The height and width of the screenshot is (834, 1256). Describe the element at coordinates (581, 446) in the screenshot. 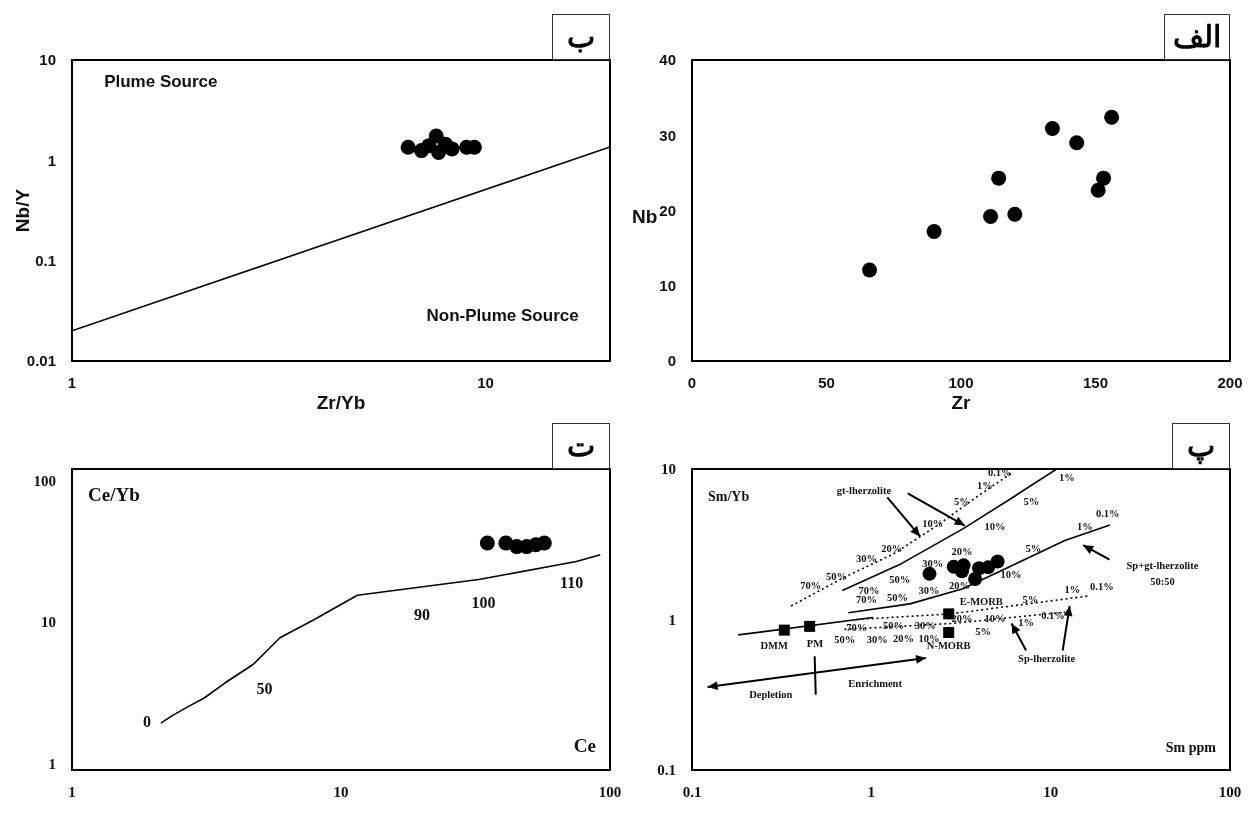

I see `chart-title: ت` at that location.